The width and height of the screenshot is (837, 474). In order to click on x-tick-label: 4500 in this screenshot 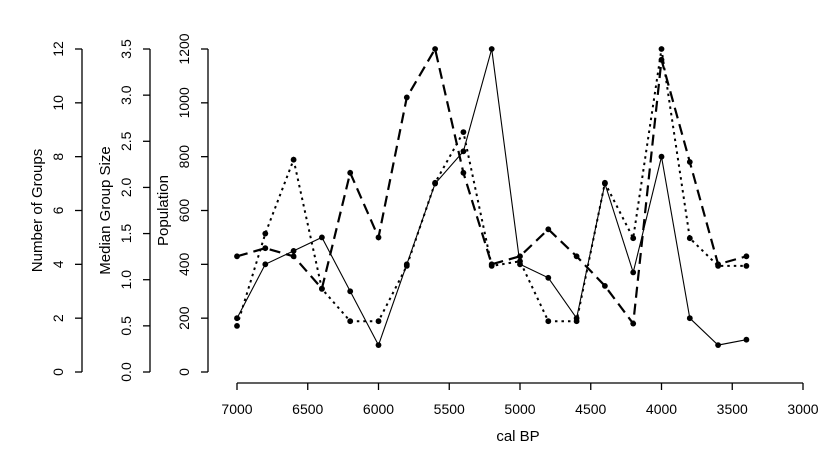, I will do `click(590, 409)`.